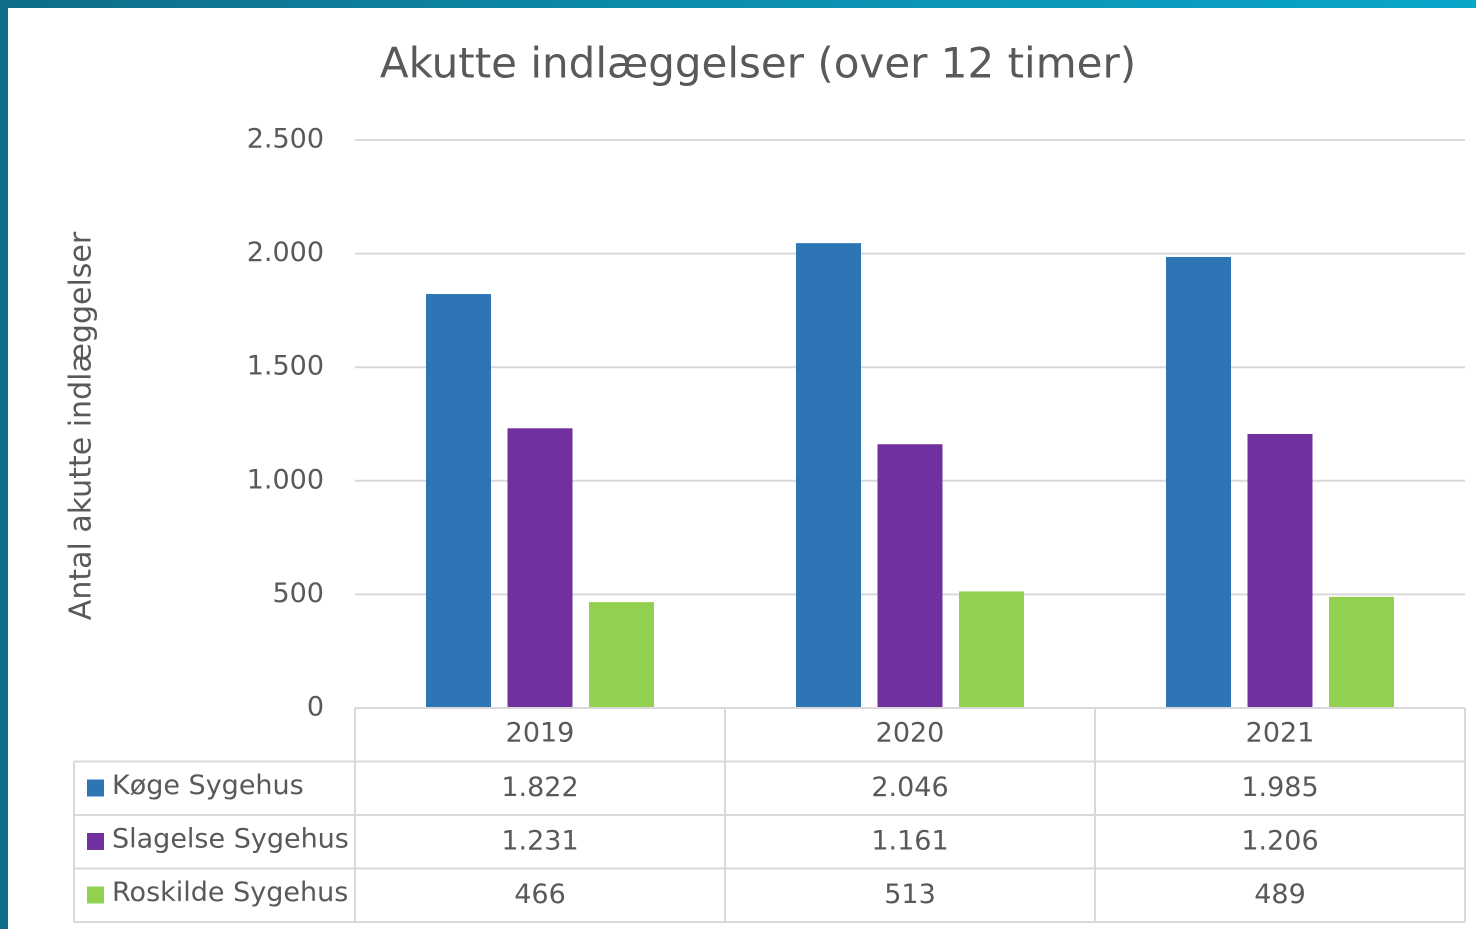 The image size is (1476, 933). Describe the element at coordinates (298, 593) in the screenshot. I see `y-tick-label: 500` at that location.